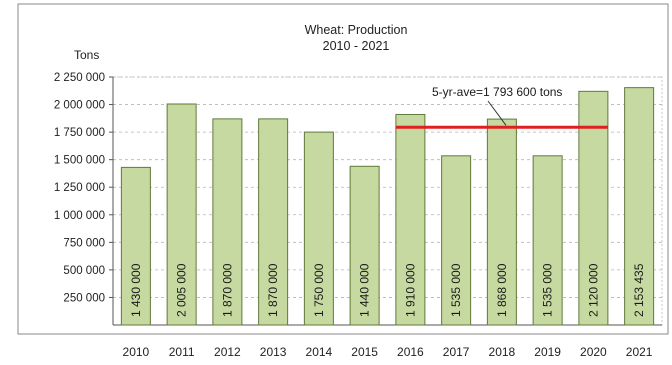 The image size is (672, 365). I want to click on bar-label-2017: 1 535 000, so click(456, 290).